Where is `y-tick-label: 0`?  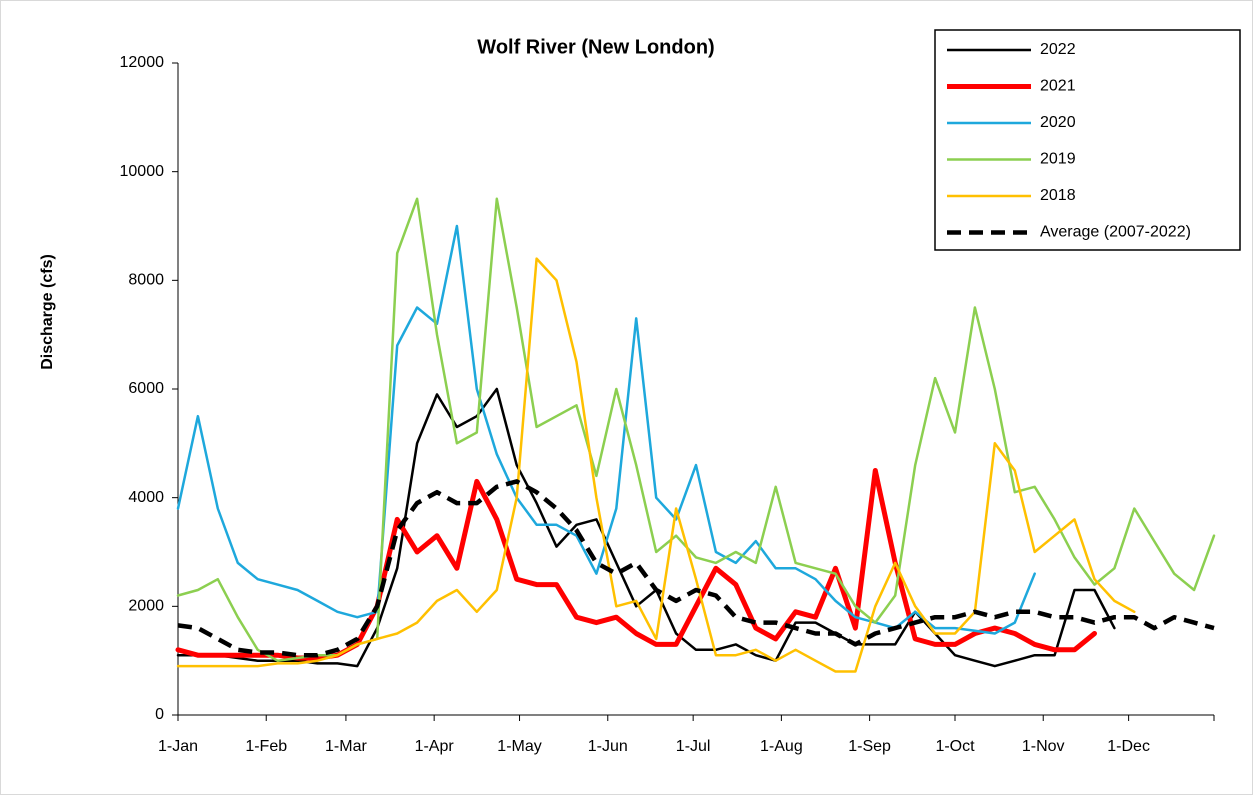 y-tick-label: 0 is located at coordinates (159, 714).